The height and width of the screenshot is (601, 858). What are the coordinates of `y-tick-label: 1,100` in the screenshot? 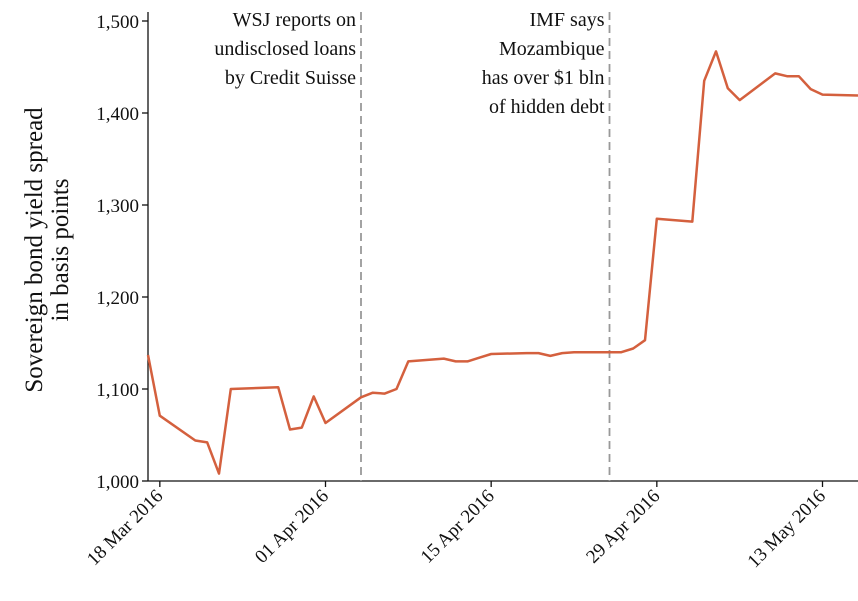 It's located at (117, 390).